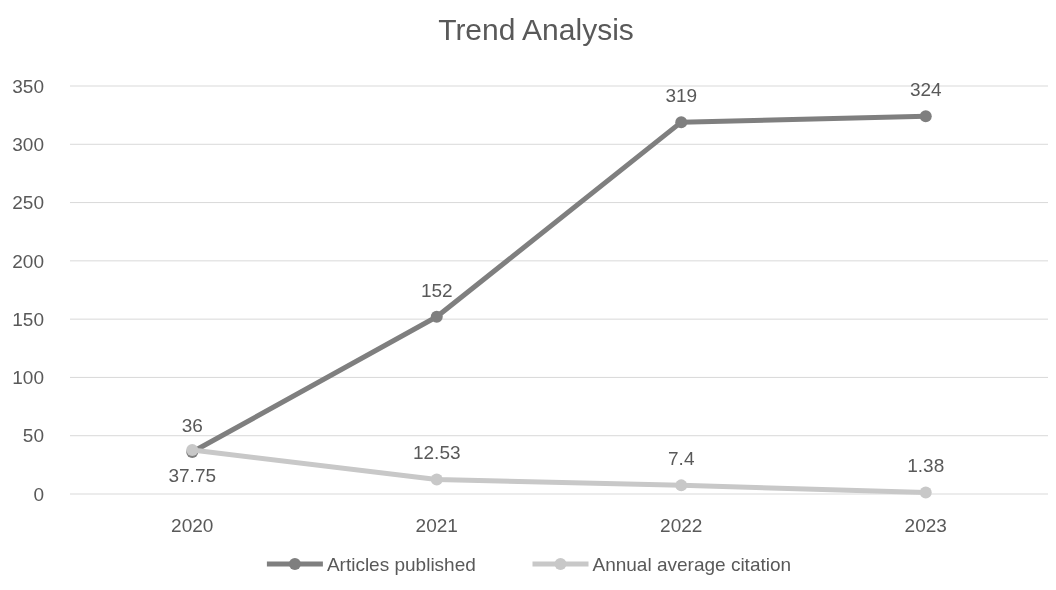 The height and width of the screenshot is (590, 1056). Describe the element at coordinates (681, 459) in the screenshot. I see `data-label: 7.4` at that location.